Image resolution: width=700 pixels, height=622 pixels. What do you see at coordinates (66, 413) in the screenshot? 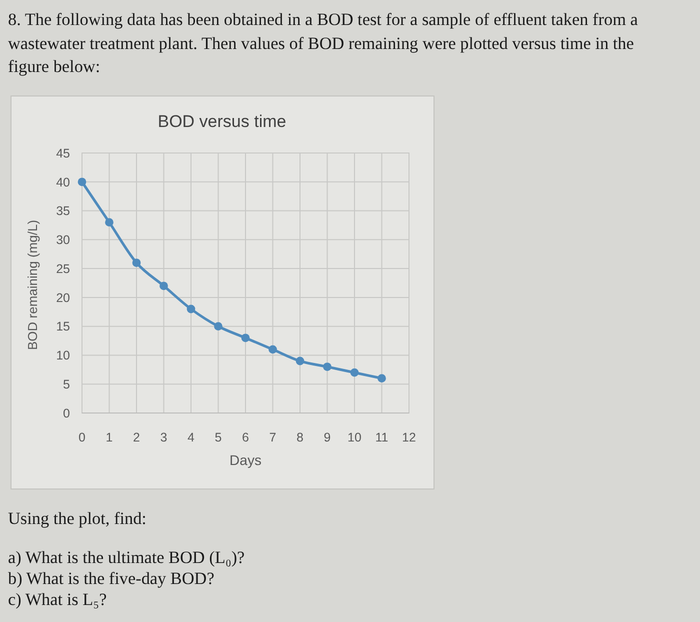
I see `y-tick-label: 0` at bounding box center [66, 413].